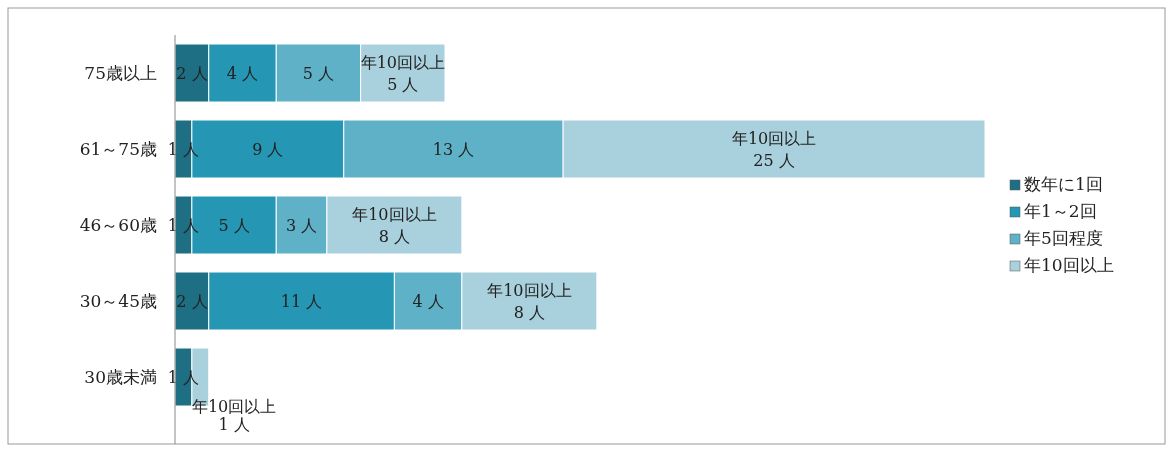 The width and height of the screenshot is (1173, 452). What do you see at coordinates (120, 377) in the screenshot?
I see `y-tick-label: 30歳未満` at bounding box center [120, 377].